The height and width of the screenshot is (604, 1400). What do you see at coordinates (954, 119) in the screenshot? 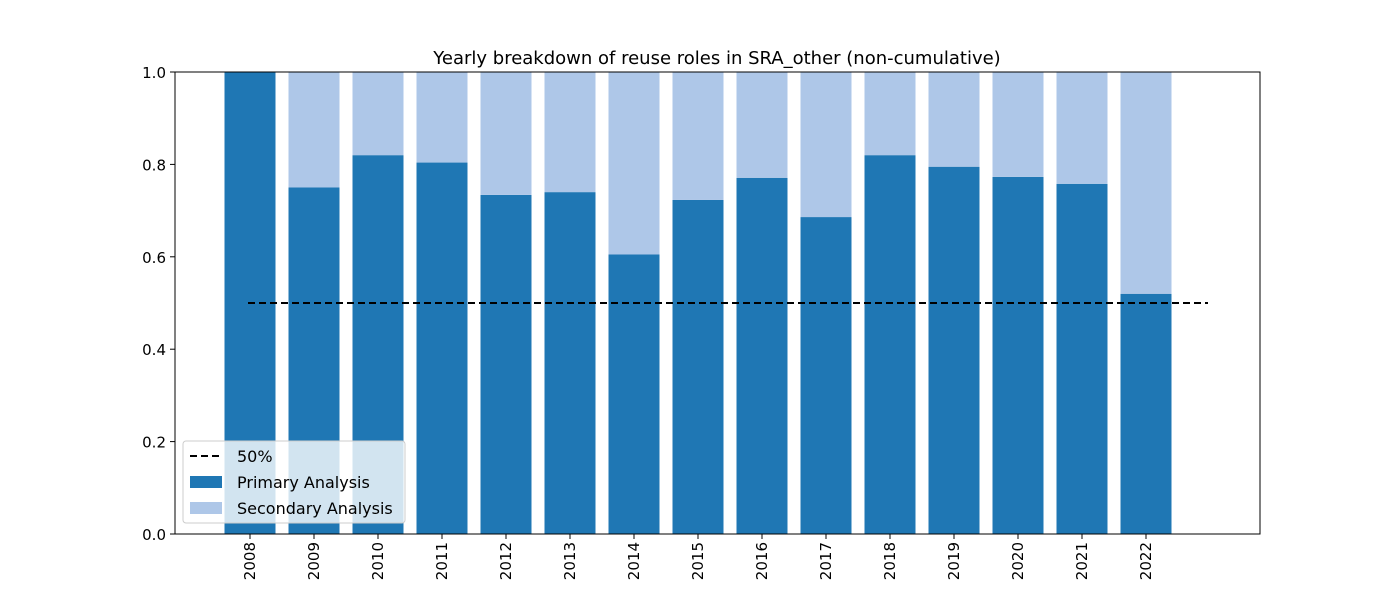
I see `bar-secondary-2019` at bounding box center [954, 119].